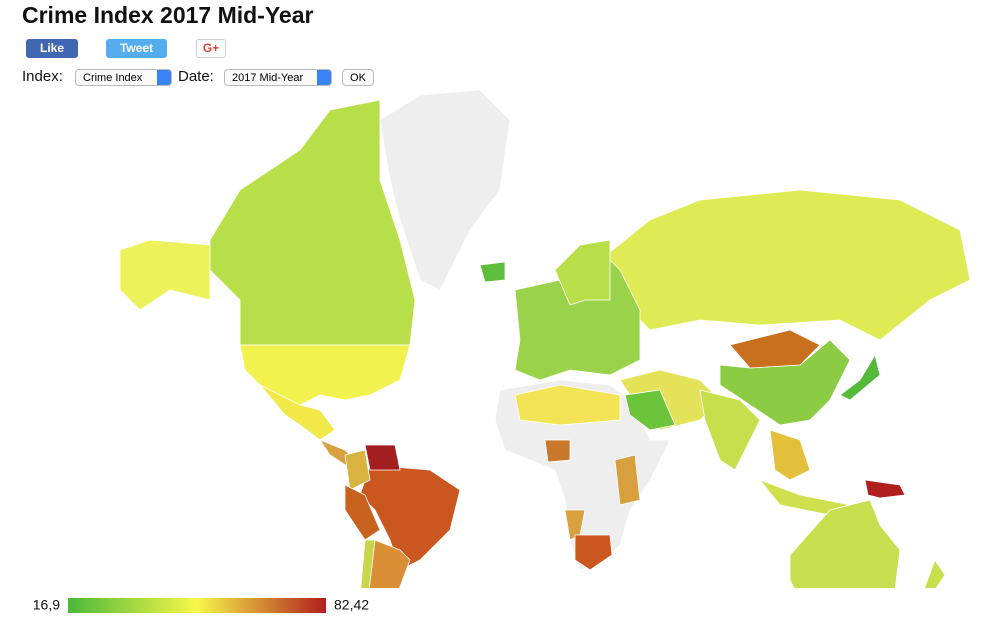 This screenshot has height=632, width=1000. Describe the element at coordinates (358, 77) in the screenshot. I see `ok-button: OK` at that location.